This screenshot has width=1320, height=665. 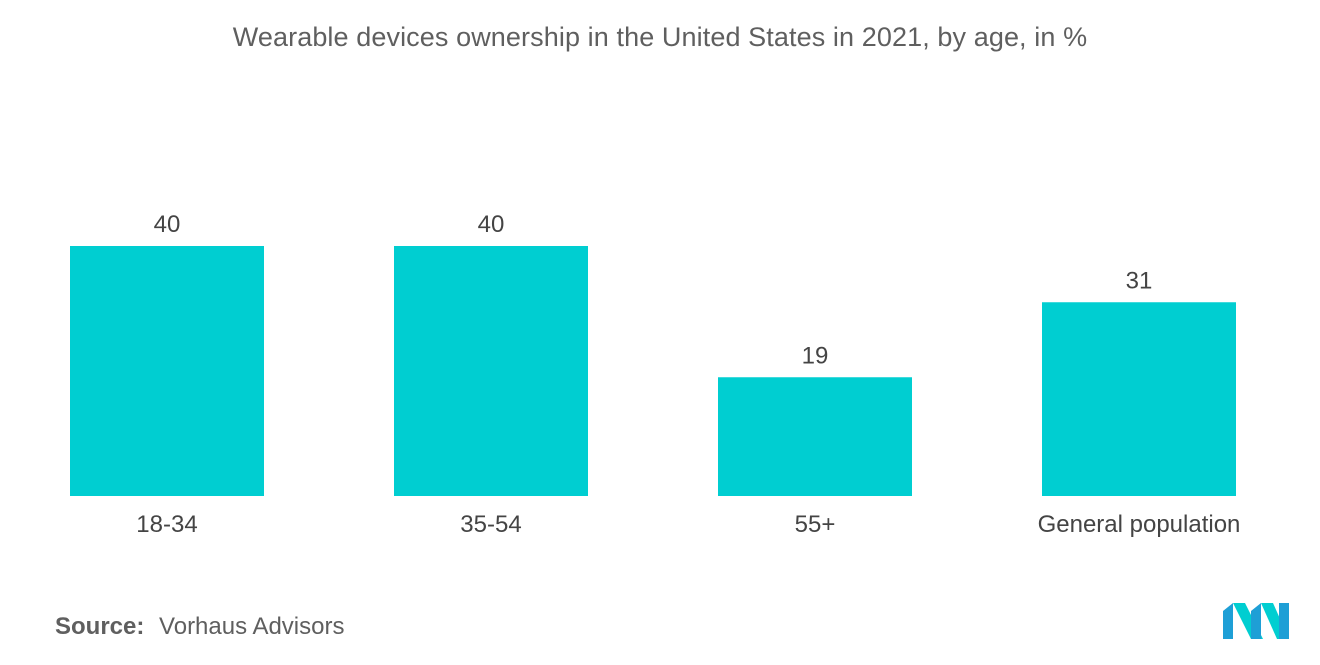 What do you see at coordinates (166, 524) in the screenshot?
I see `x-tick-label: 18-34` at bounding box center [166, 524].